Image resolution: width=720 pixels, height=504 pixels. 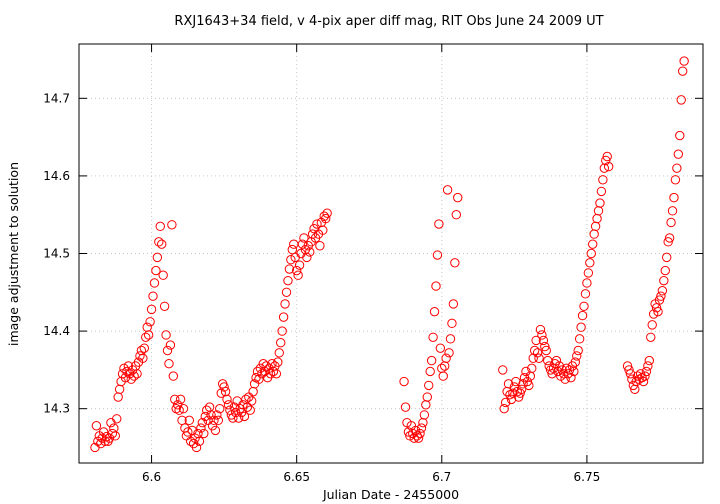 What do you see at coordinates (390, 494) in the screenshot?
I see `x-axis-label: Julian Date - 2455000` at bounding box center [390, 494].